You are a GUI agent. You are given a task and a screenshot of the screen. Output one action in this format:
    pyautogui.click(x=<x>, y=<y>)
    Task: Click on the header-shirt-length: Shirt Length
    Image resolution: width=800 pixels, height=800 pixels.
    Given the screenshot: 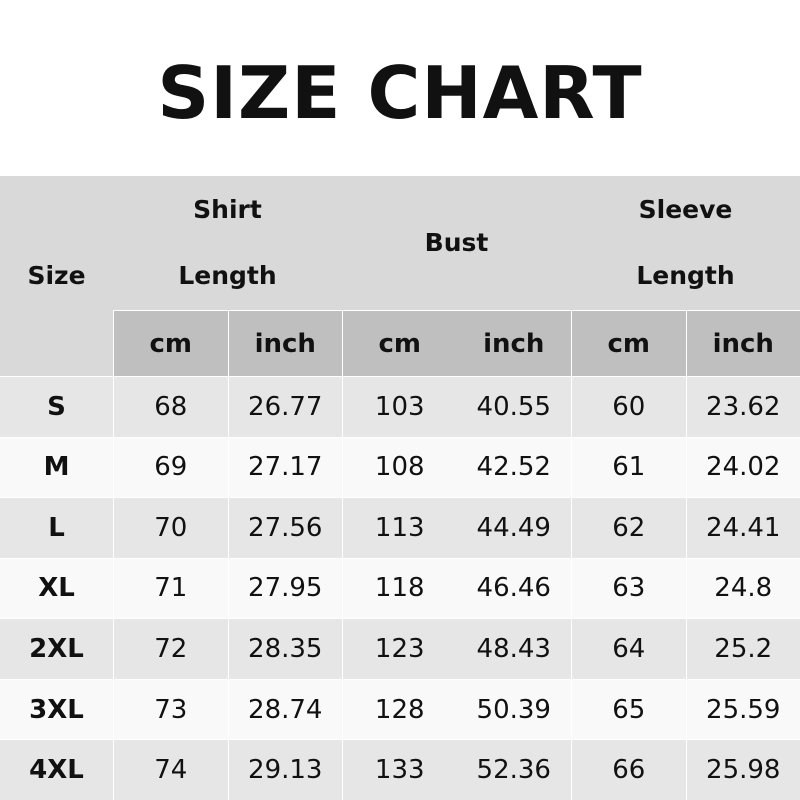 What is the action you would take?
    pyautogui.click(x=227, y=243)
    